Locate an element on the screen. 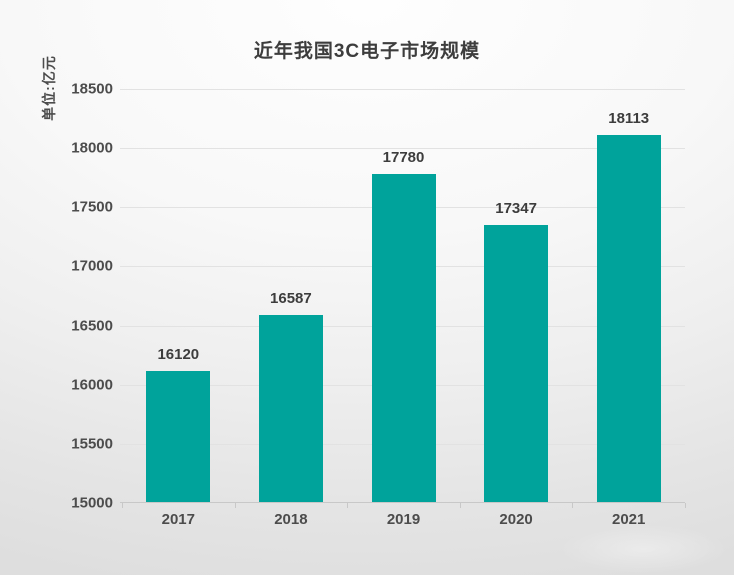 Image resolution: width=734 pixels, height=575 pixels. y-tick-label-18000: 18000 is located at coordinates (92, 148).